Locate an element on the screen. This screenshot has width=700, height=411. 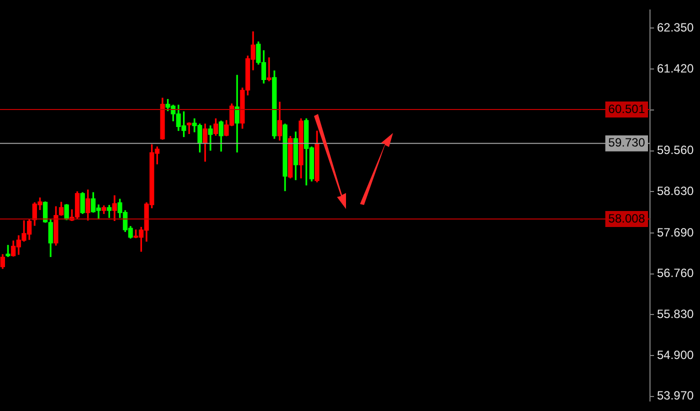
ref-line-label: 58.008 is located at coordinates (627, 218).